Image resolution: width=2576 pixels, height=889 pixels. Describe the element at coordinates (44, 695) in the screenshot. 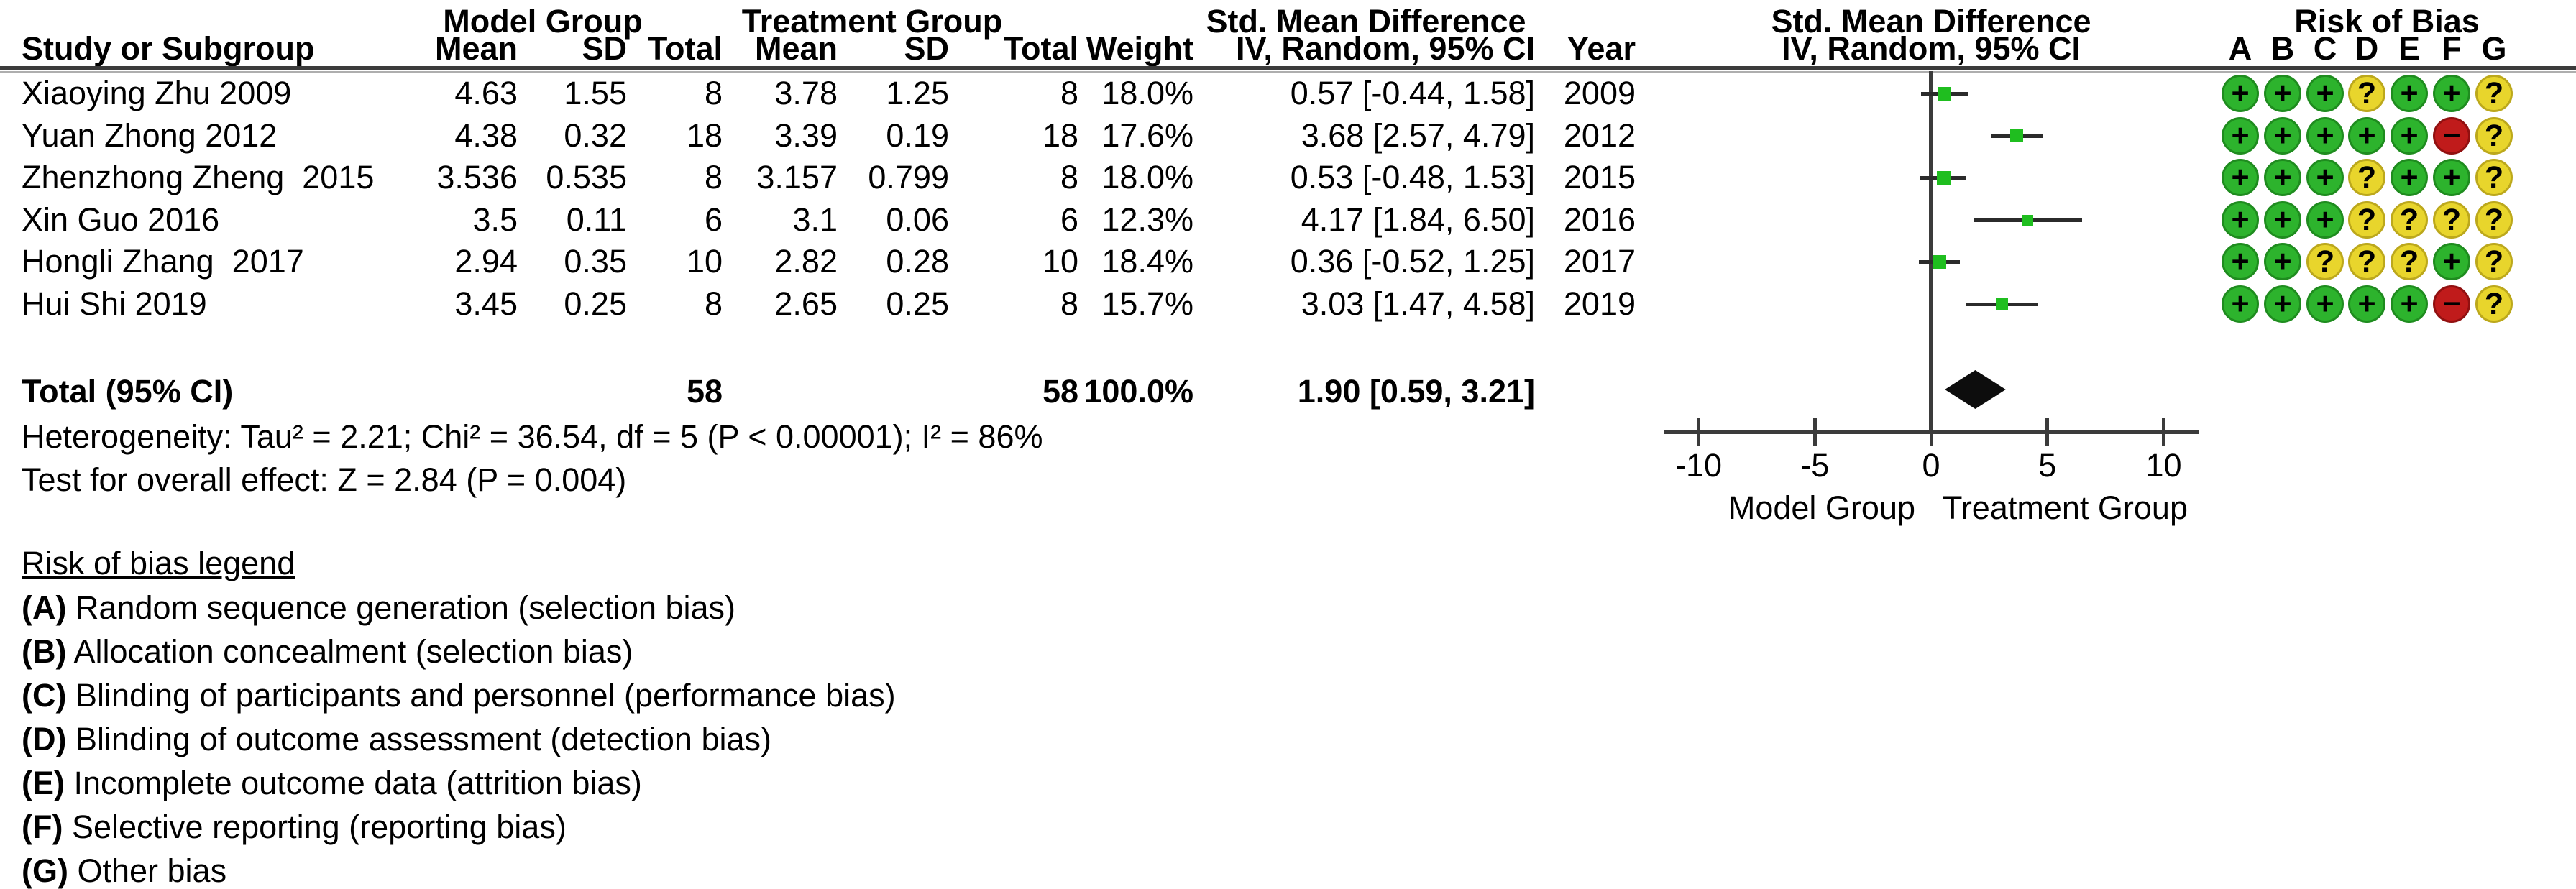

I see `legend-item-key: (C)` at that location.